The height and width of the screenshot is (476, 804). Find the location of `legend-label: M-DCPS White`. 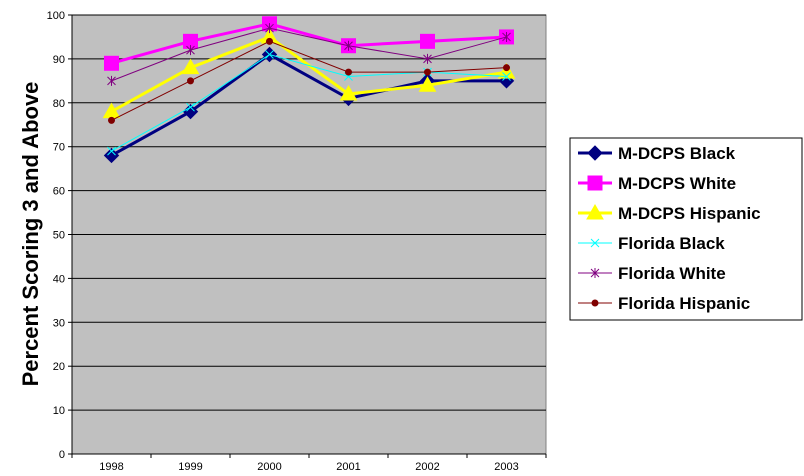

legend-label: M-DCPS White is located at coordinates (677, 183).